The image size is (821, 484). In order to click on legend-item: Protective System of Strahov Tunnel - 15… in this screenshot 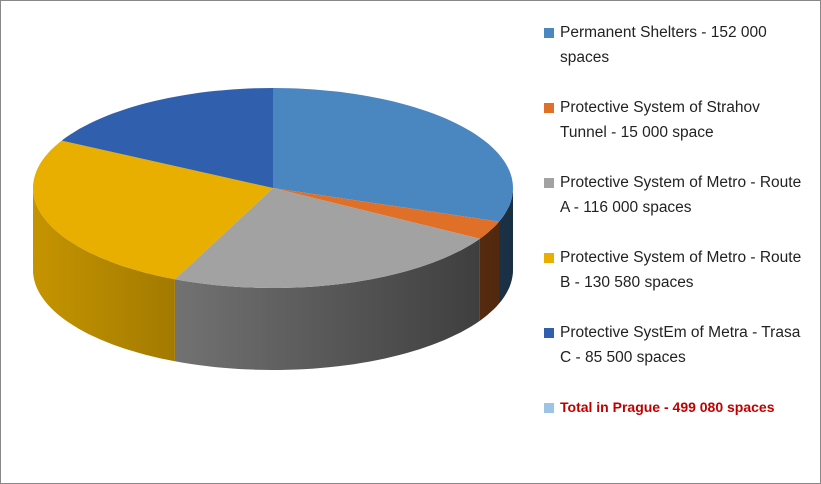, I will do `click(674, 132)`.